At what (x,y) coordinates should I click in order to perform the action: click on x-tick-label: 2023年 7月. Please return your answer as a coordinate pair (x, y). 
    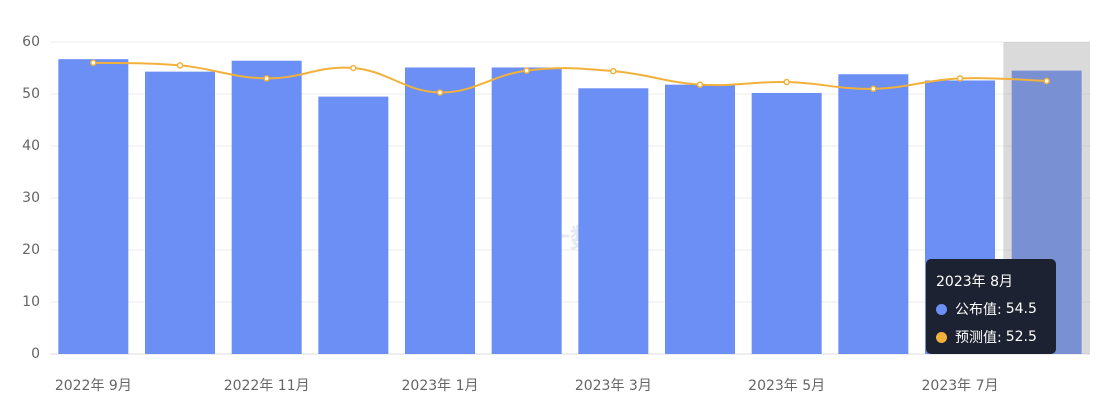
    Looking at the image, I should click on (960, 386).